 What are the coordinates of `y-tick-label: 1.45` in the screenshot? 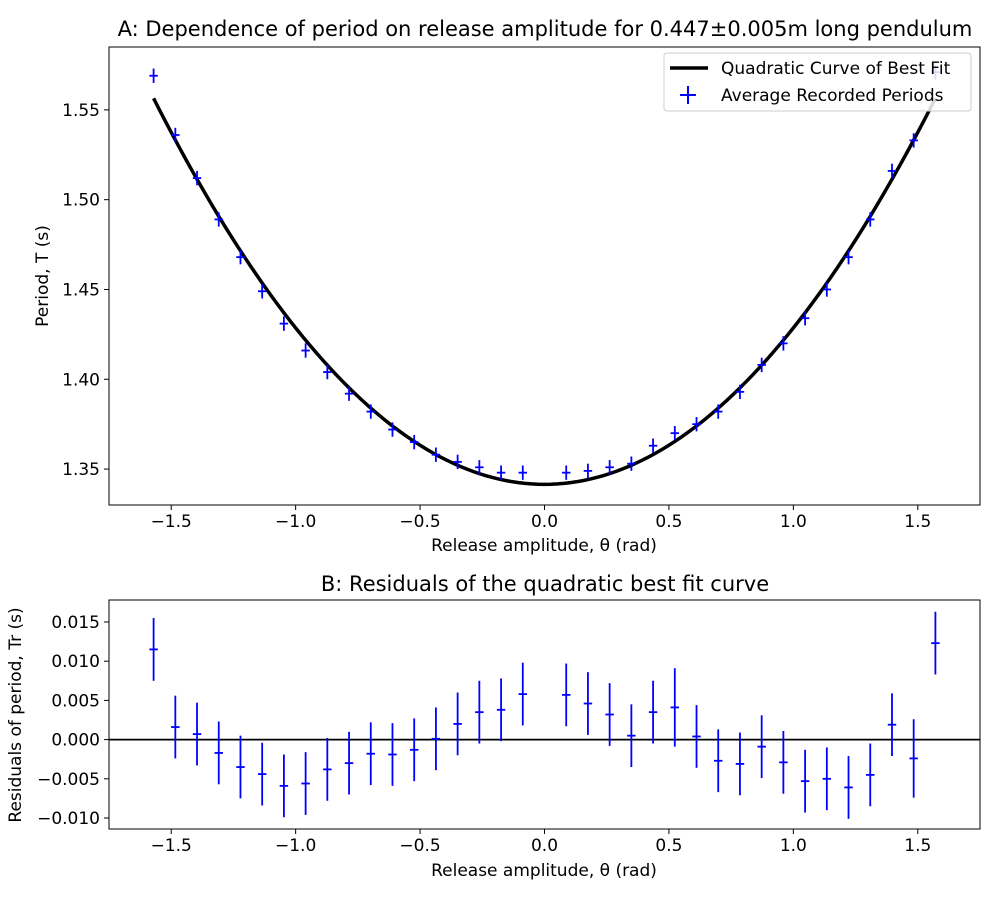 It's located at (81, 290).